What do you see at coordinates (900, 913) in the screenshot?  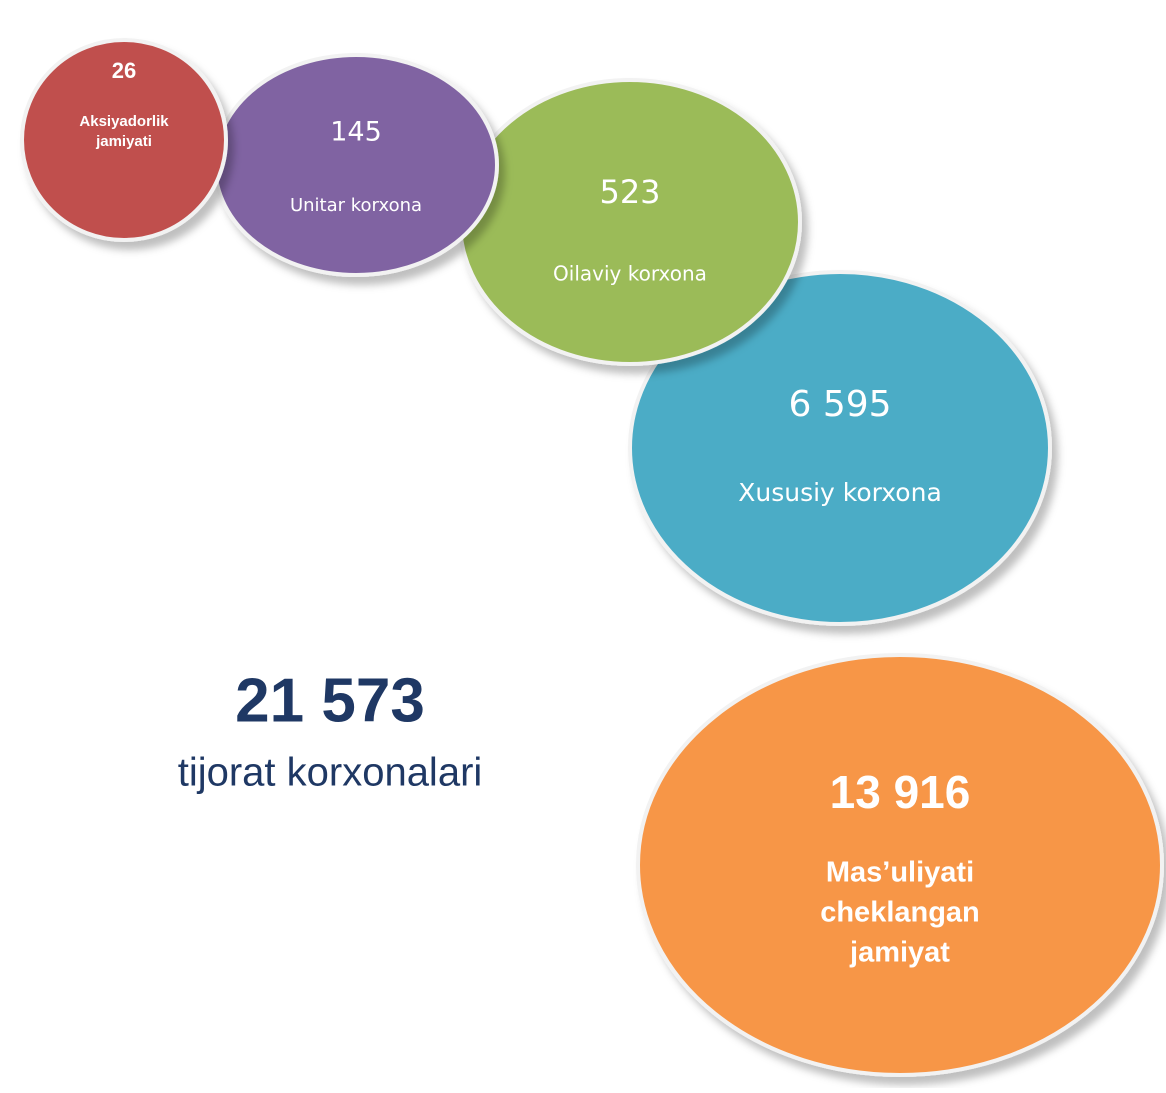 I see `bubble-label: cheklangan` at bounding box center [900, 913].